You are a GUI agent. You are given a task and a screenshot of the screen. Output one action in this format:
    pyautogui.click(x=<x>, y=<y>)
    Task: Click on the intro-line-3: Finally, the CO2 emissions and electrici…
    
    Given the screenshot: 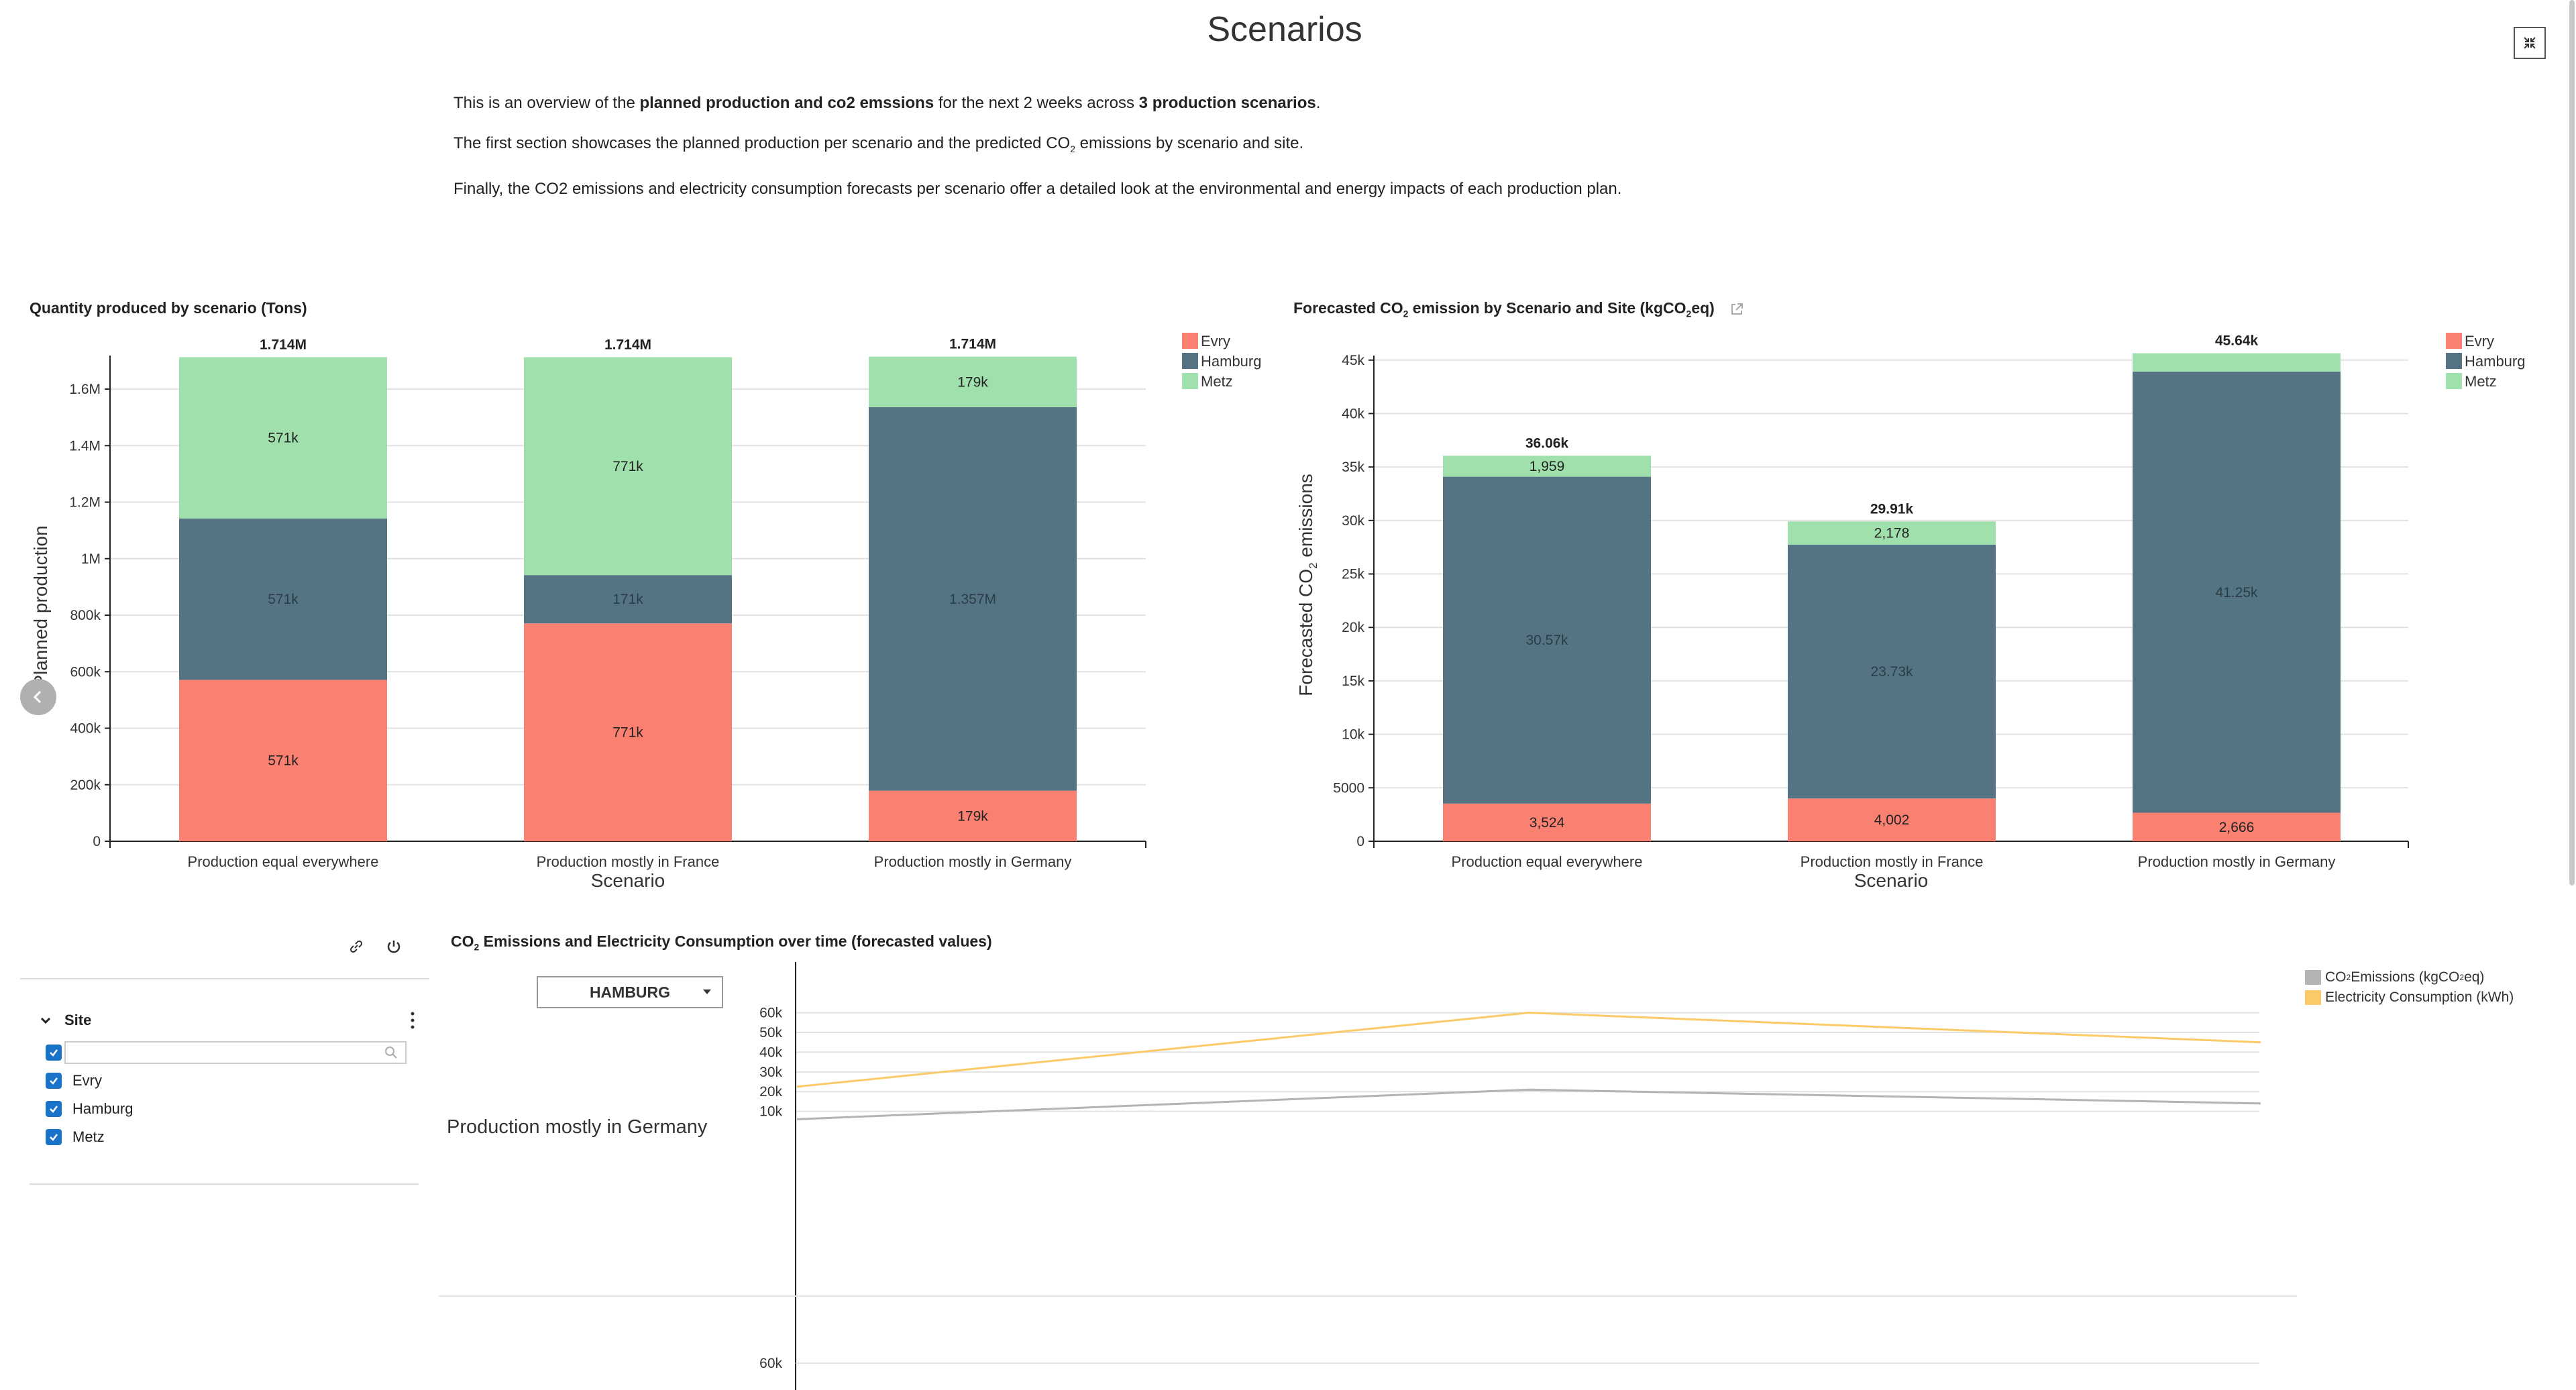 What is the action you would take?
    pyautogui.click(x=1037, y=188)
    